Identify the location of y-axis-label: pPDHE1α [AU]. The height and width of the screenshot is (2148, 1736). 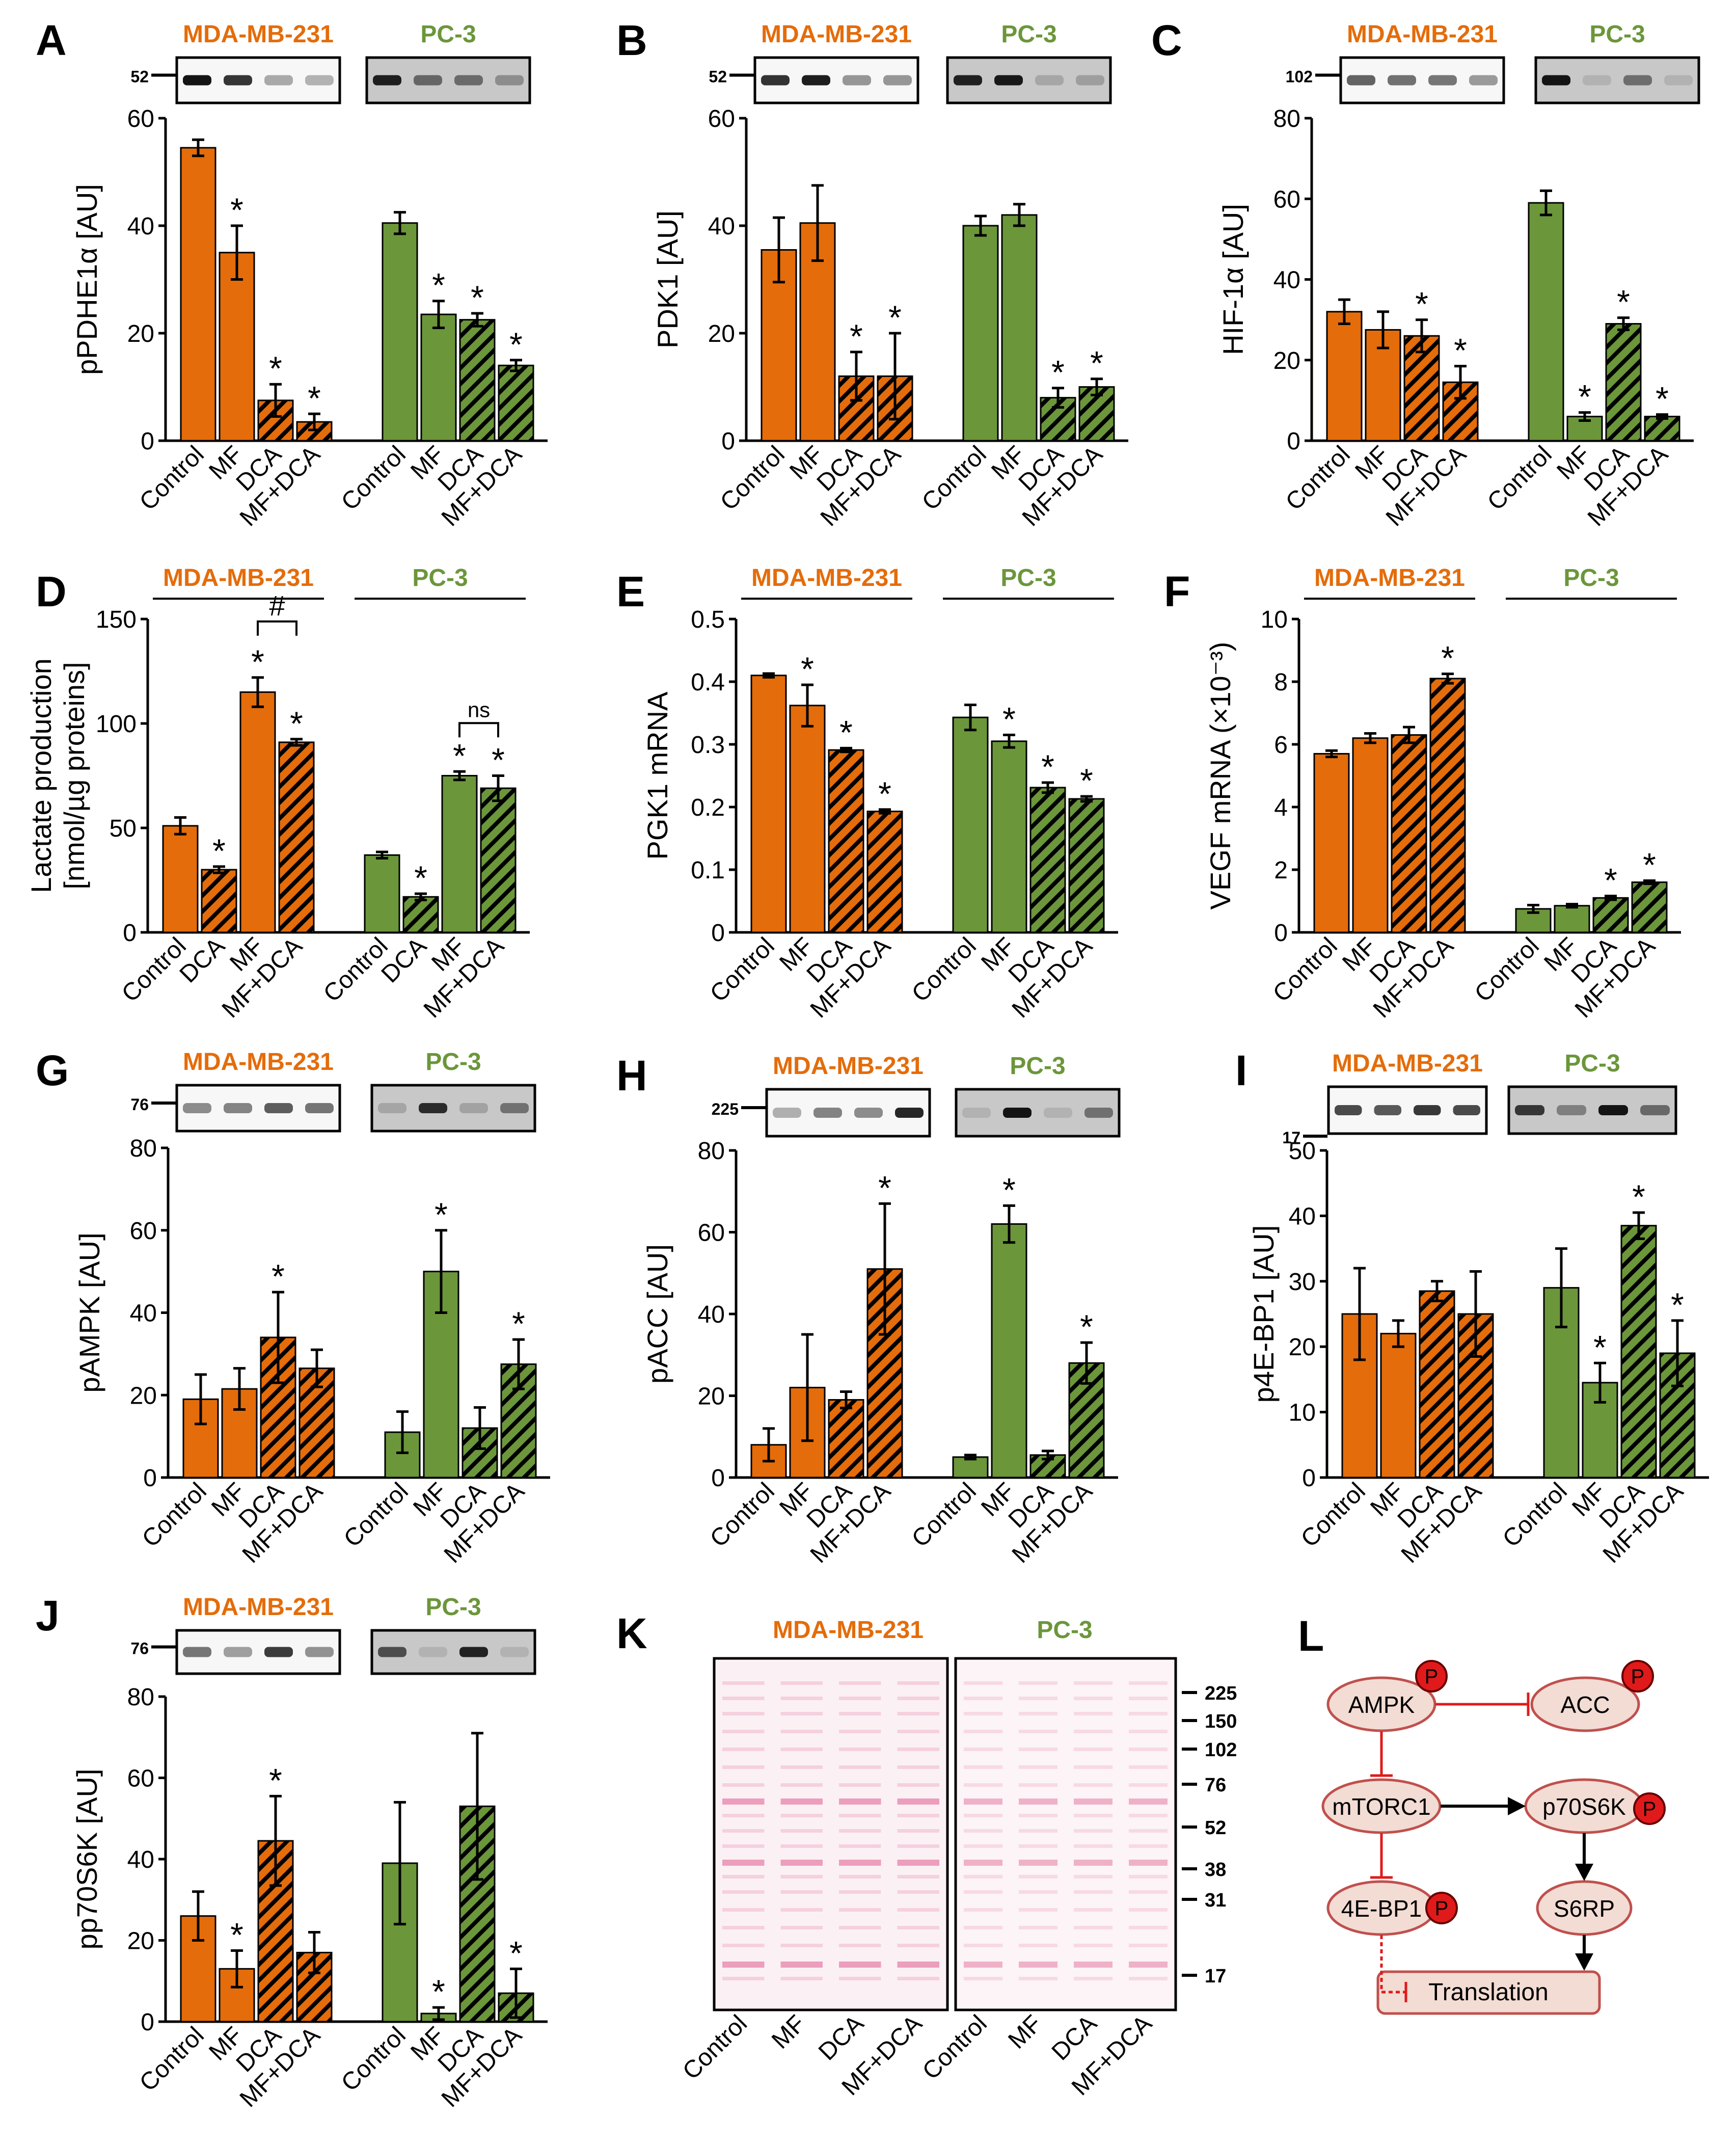
(87, 280).